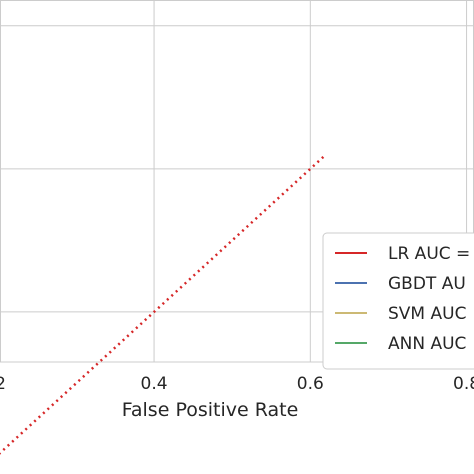 The height and width of the screenshot is (474, 474). I want to click on x-tick-label: .2, so click(3, 384).